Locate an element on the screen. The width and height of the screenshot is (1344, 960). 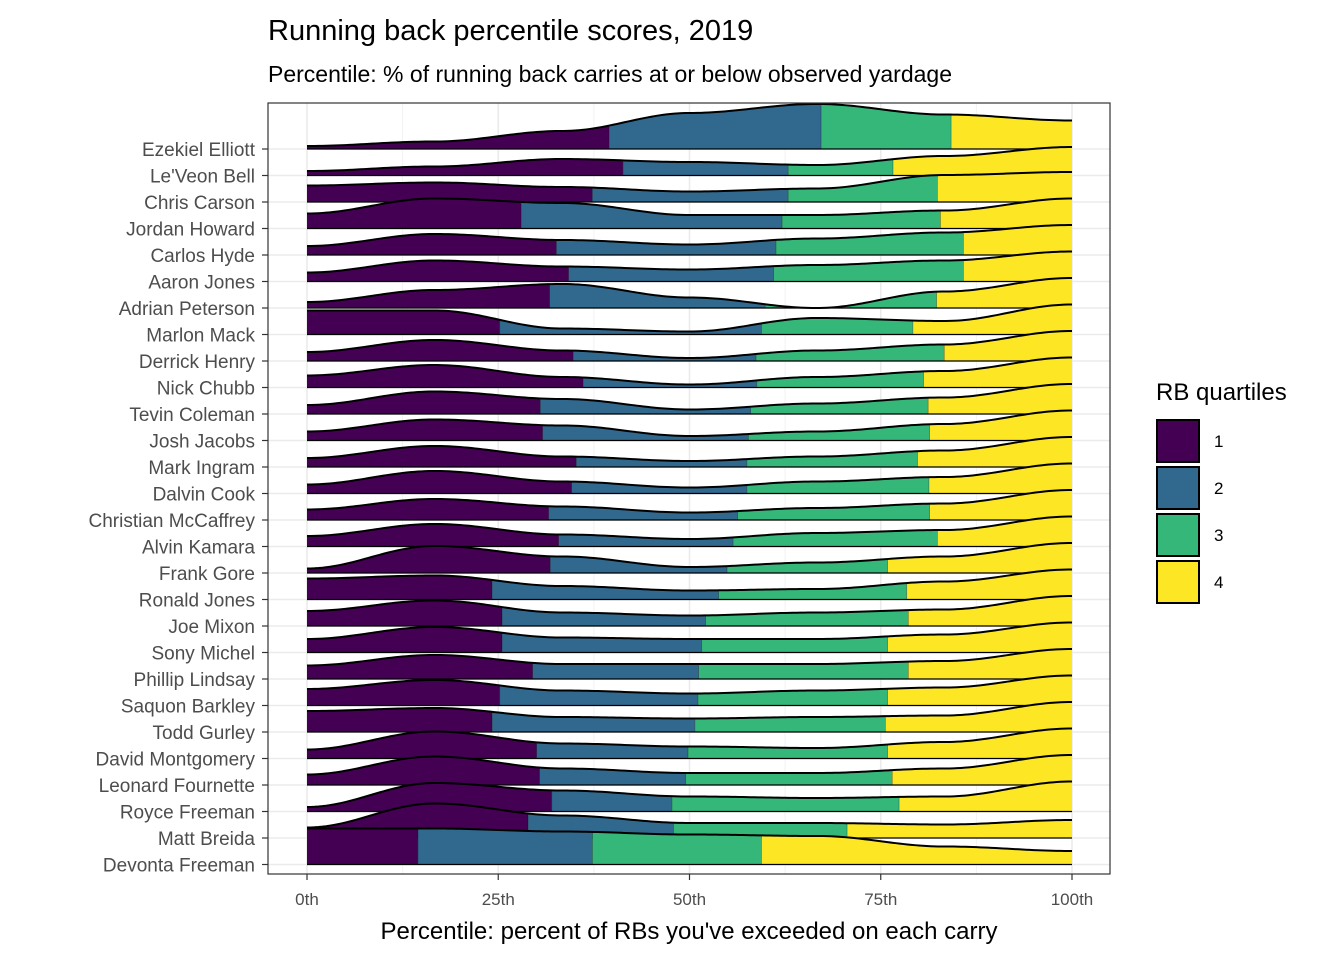
y-tick-label: Tevin Coleman is located at coordinates (192, 415).